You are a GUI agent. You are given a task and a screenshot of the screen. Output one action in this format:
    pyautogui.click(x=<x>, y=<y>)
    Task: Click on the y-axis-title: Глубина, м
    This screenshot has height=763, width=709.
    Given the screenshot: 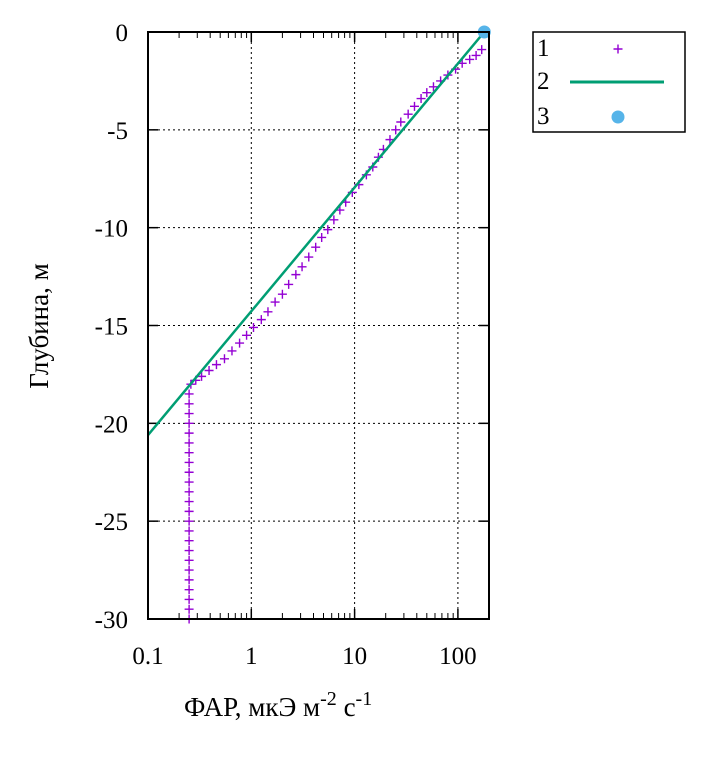 What is the action you would take?
    pyautogui.click(x=39, y=325)
    